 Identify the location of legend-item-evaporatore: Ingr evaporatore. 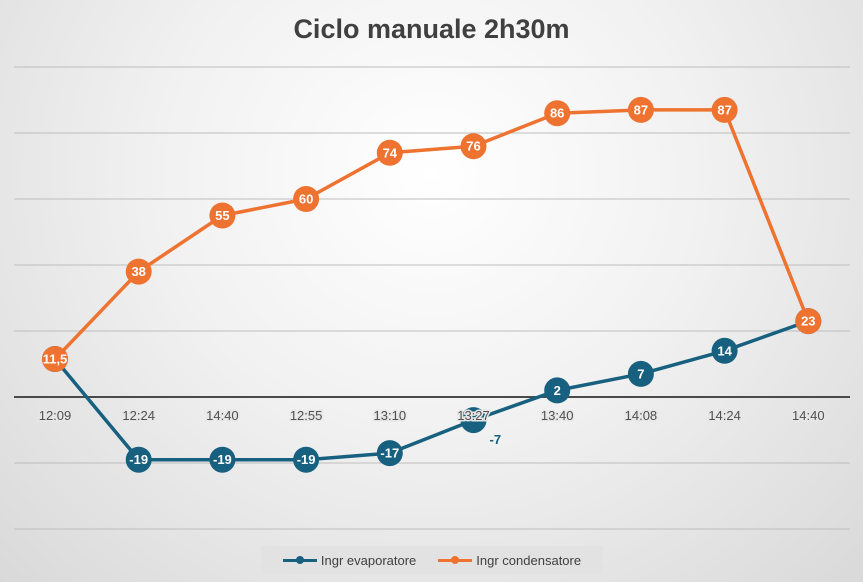
(349, 560).